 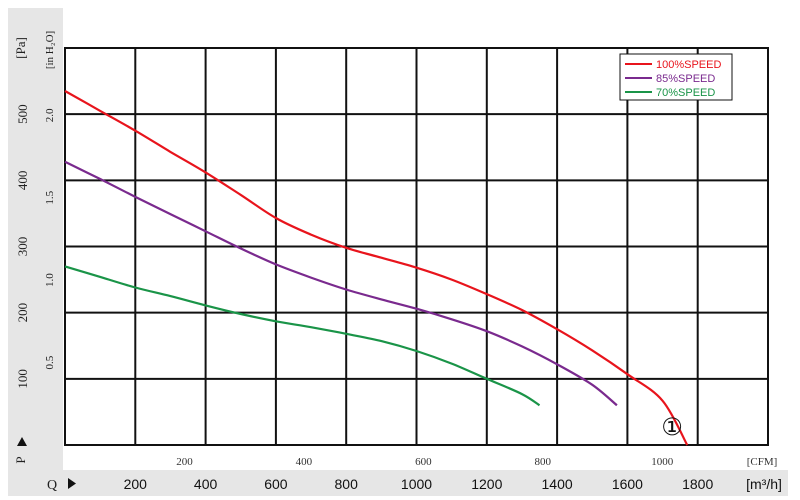 What do you see at coordinates (35, 245) in the screenshot?
I see `left-axis-band` at bounding box center [35, 245].